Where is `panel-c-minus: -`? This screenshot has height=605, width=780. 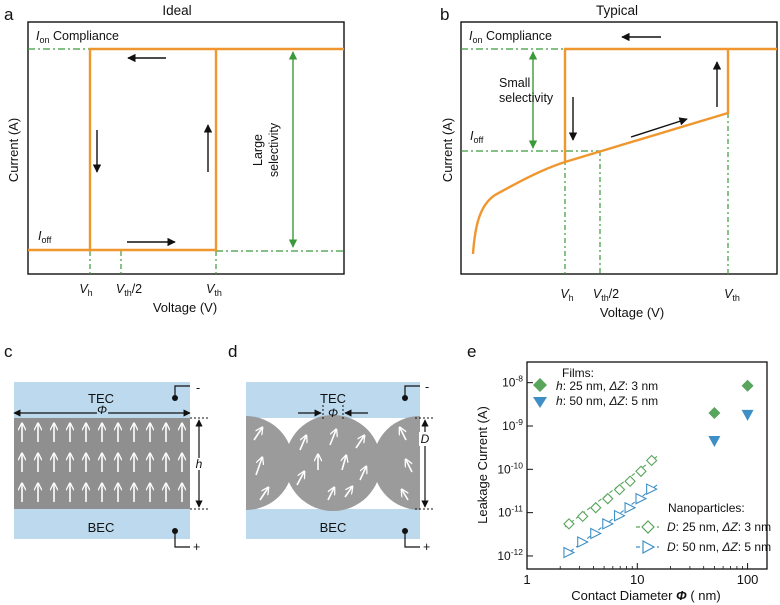 panel-c-minus: - is located at coordinates (198, 388).